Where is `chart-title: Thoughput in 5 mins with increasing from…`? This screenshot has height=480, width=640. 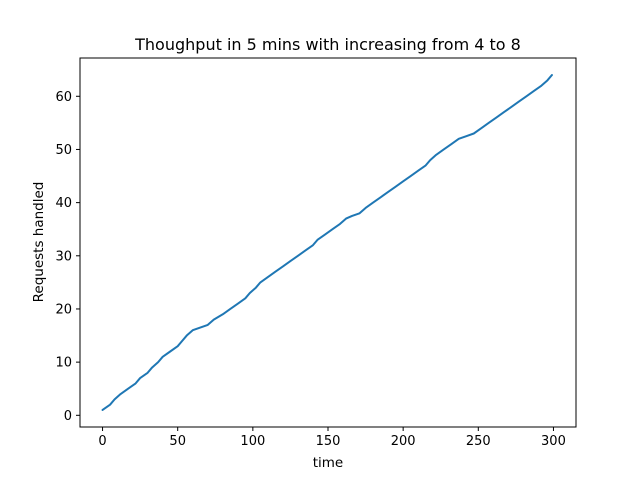
chart-title: Thoughput in 5 mins with increasing from… is located at coordinates (327, 44).